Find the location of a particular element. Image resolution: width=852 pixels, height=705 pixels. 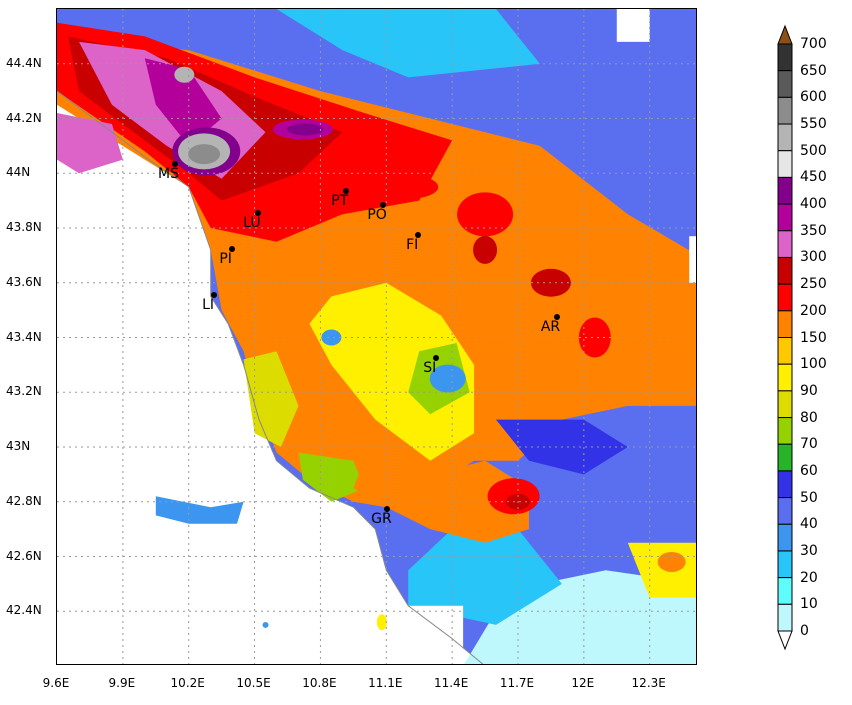

city-label: PT is located at coordinates (340, 201).